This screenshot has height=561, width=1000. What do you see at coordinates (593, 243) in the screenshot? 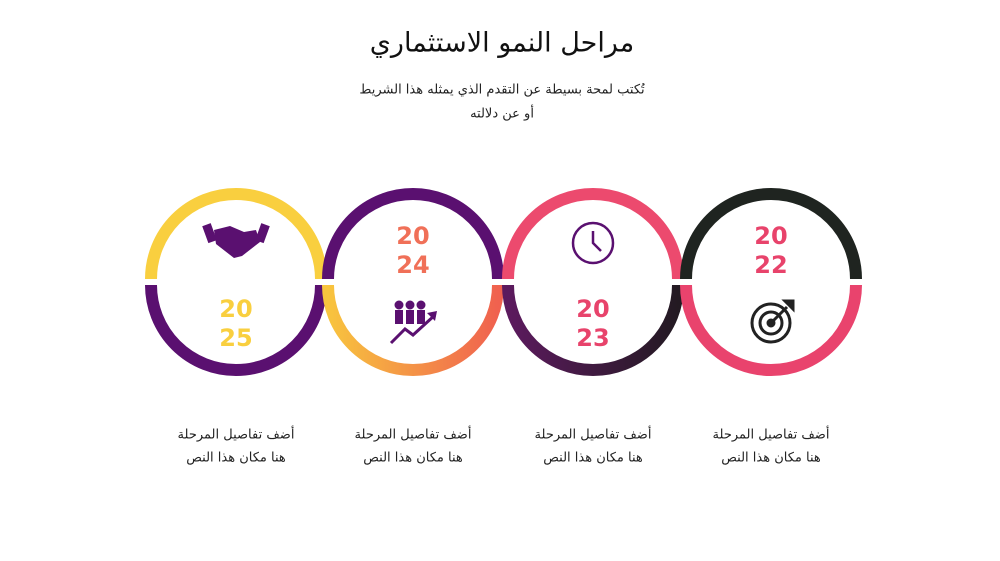
I see `clock-icon` at bounding box center [593, 243].